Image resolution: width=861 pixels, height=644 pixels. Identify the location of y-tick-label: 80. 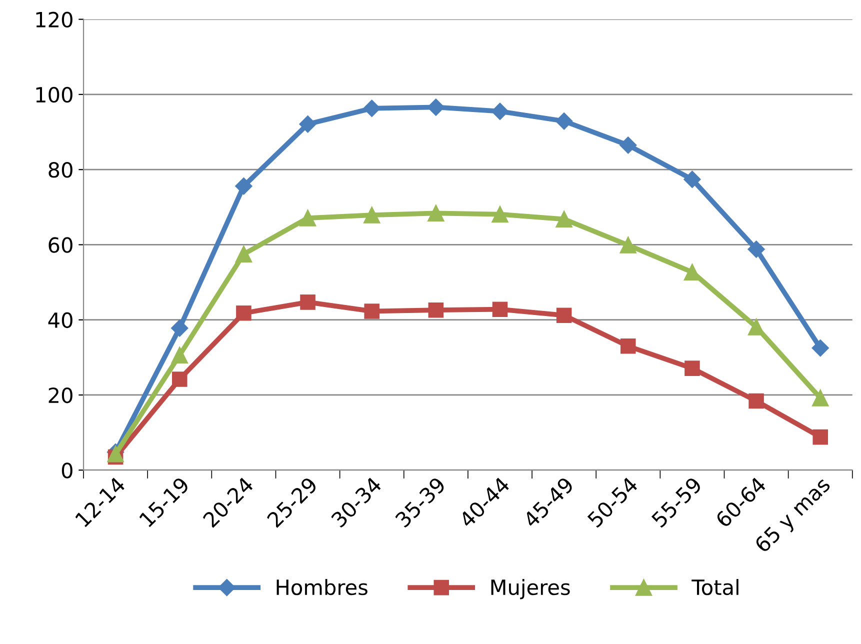
(60, 170).